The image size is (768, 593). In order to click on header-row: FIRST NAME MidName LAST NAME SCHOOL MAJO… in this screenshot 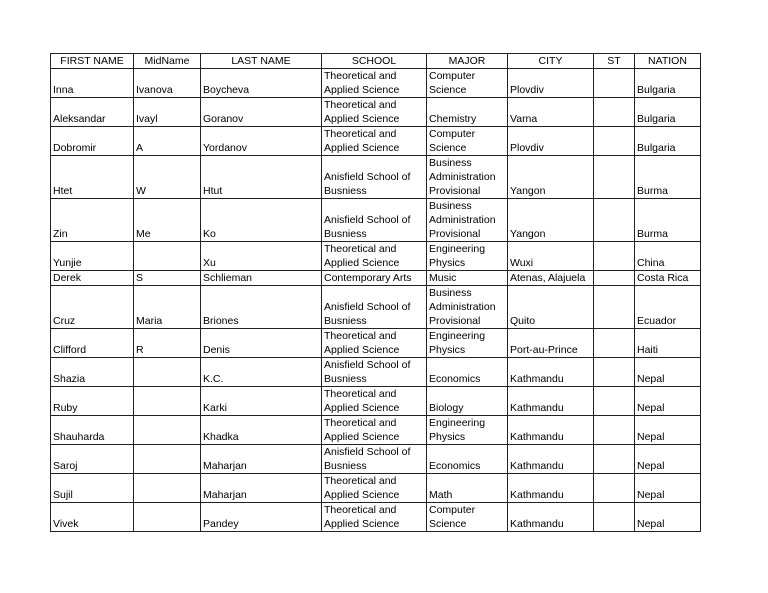, I will do `click(375, 61)`.